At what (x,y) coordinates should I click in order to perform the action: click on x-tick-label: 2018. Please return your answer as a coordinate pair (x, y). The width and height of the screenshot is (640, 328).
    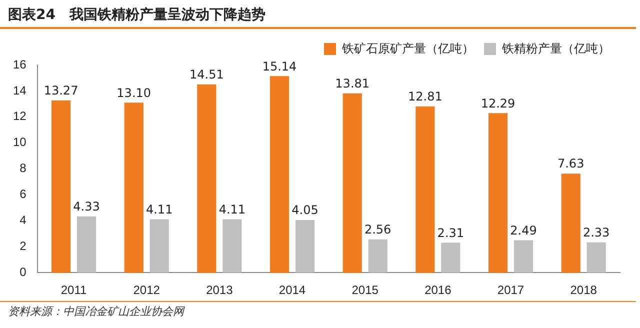
    Looking at the image, I should click on (584, 290).